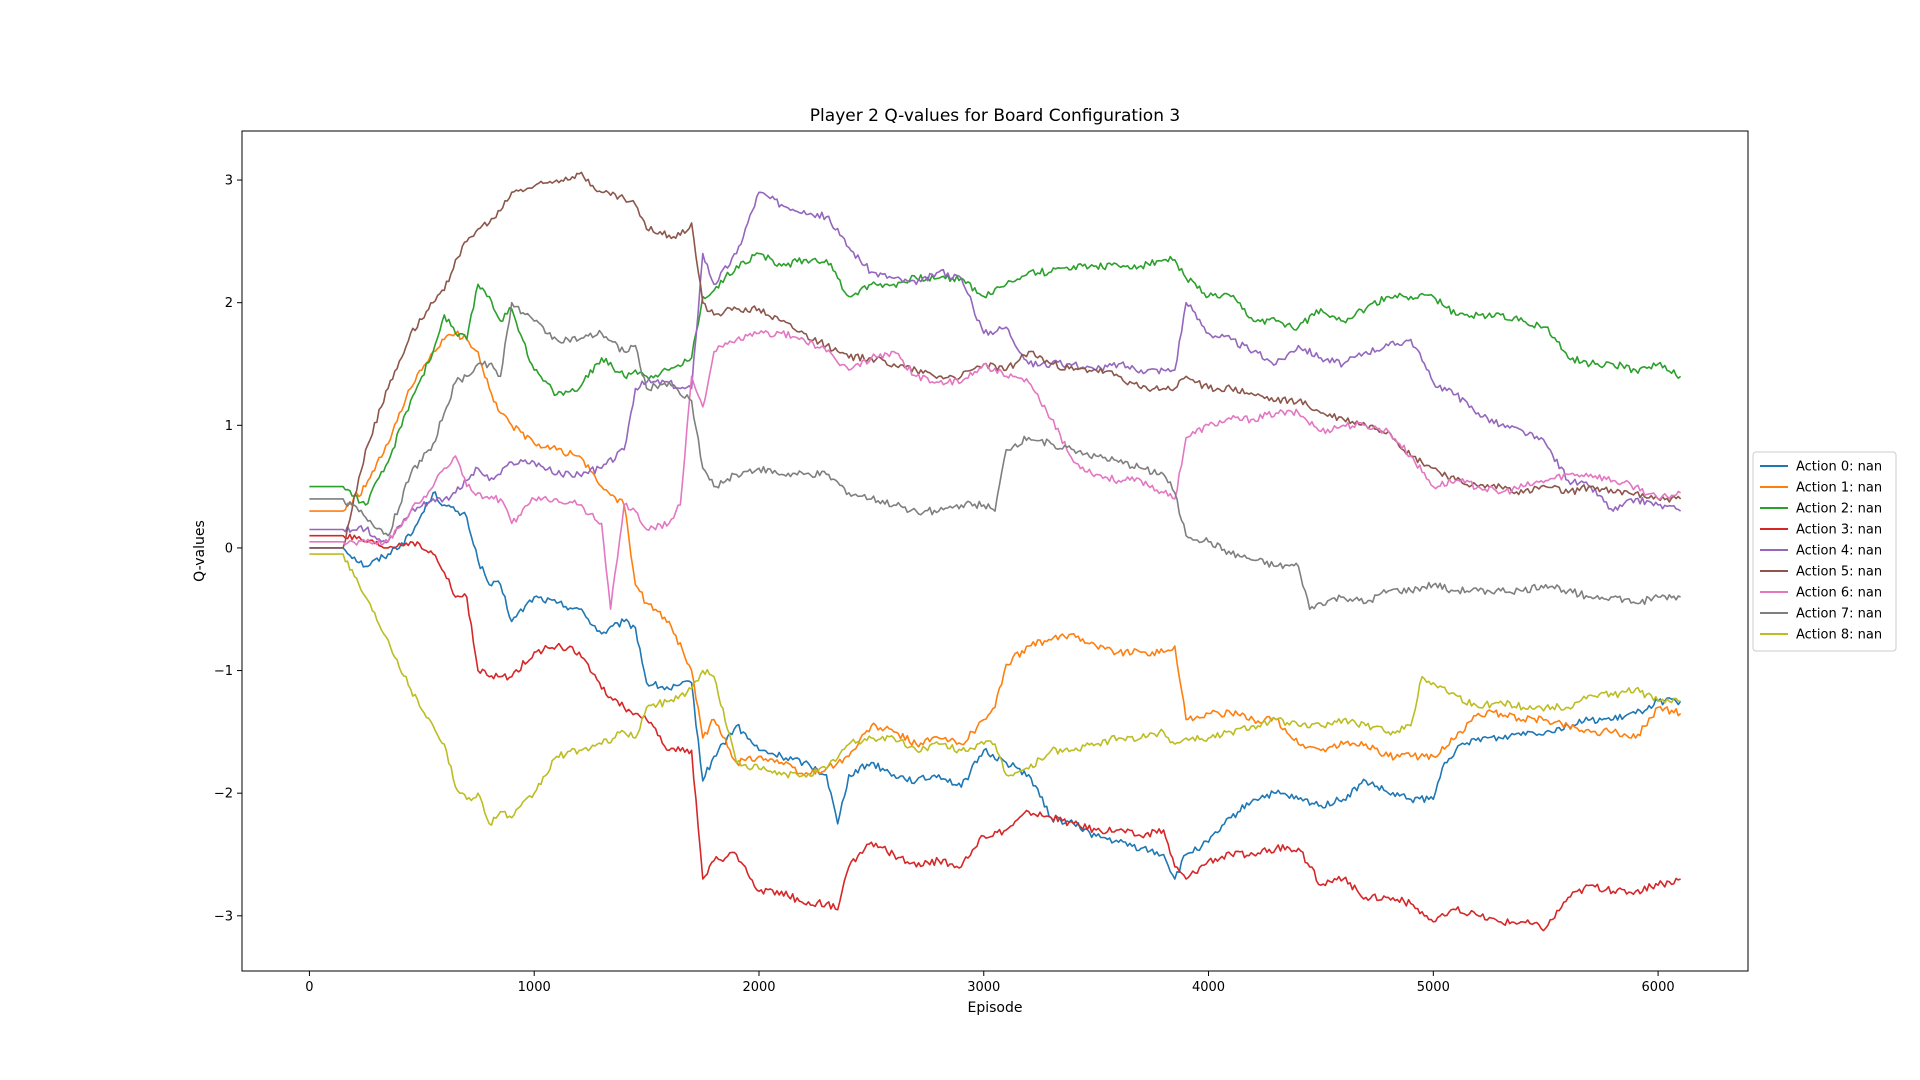 This screenshot has height=1080, width=1920. I want to click on legend-label: Action 4: nan, so click(1839, 551).